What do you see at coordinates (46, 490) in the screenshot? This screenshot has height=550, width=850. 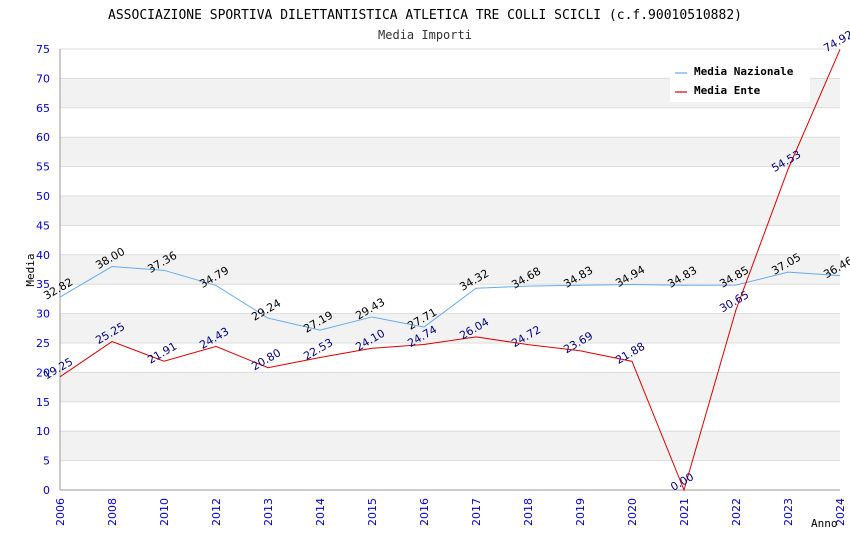 I see `y-tick-label: 0` at bounding box center [46, 490].